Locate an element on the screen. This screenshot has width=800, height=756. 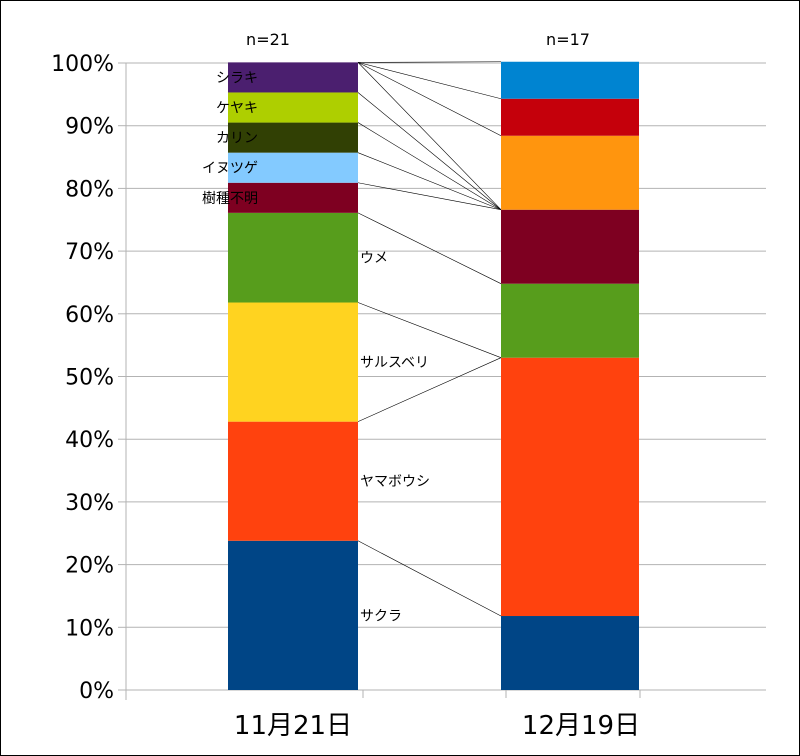
y-tick-label: 30% is located at coordinates (89, 503).